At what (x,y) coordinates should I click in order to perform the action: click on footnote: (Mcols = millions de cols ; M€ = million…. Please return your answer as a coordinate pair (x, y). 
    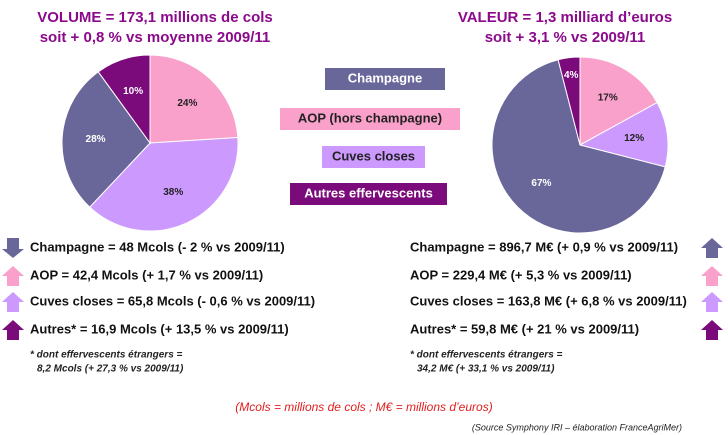
    Looking at the image, I should click on (363, 407).